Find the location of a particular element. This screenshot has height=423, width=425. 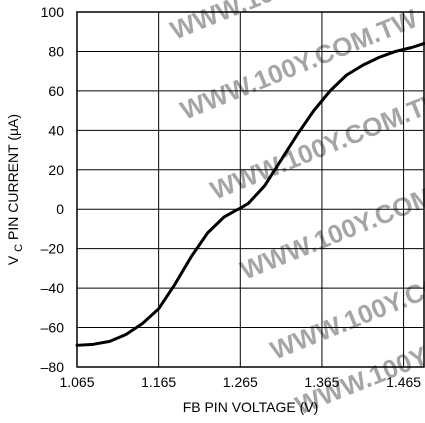

x-axis-title: FB PIN VOLTAGE (V) is located at coordinates (251, 407).